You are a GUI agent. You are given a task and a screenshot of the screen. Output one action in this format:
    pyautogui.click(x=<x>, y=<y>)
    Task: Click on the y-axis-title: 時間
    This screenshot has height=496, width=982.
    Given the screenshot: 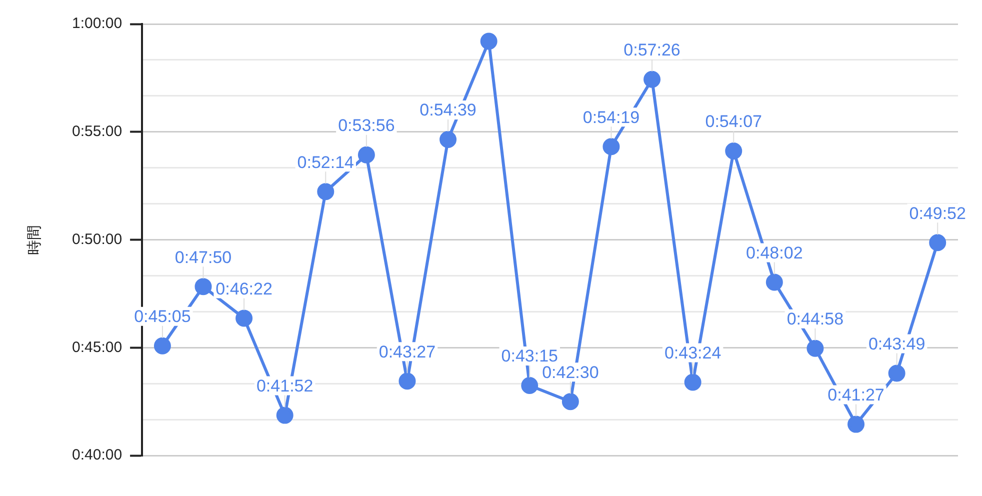 What is the action you would take?
    pyautogui.click(x=33, y=239)
    